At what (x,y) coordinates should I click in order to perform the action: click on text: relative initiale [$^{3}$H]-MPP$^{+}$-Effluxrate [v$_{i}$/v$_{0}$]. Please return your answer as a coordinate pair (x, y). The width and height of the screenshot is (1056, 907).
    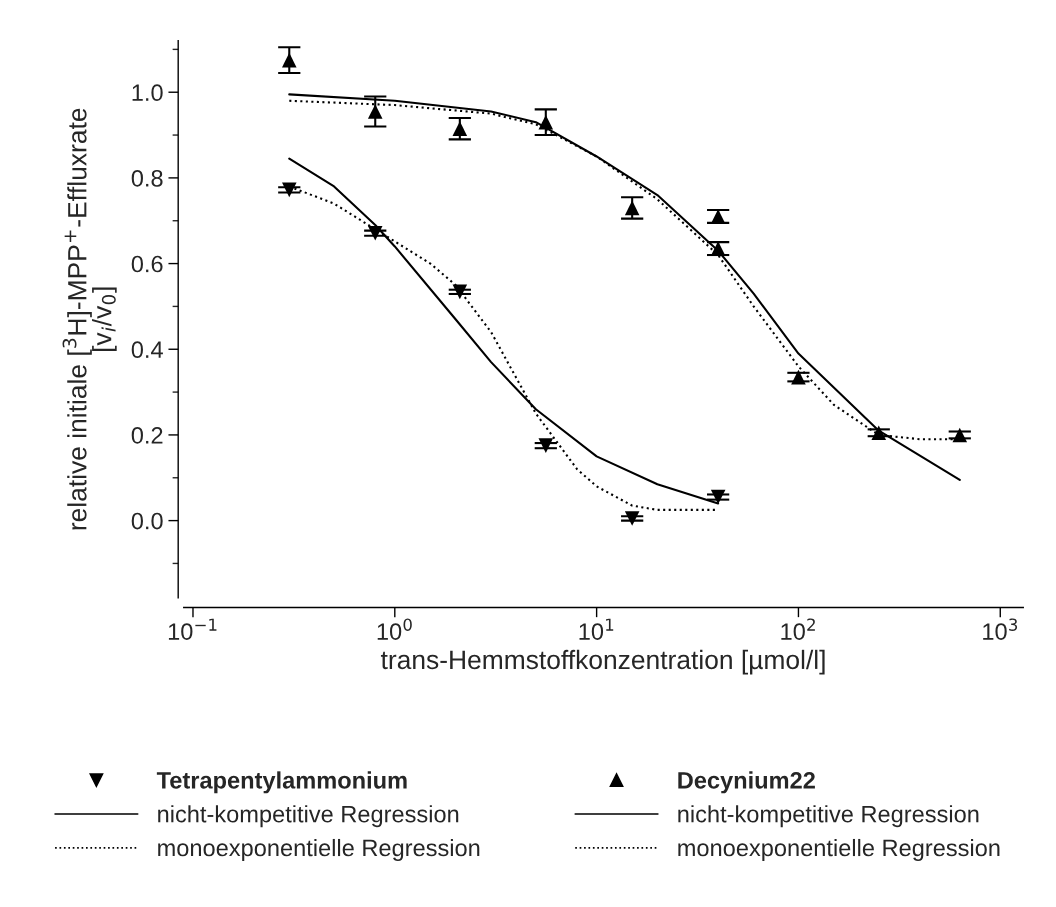
    Looking at the image, I should click on (89, 319).